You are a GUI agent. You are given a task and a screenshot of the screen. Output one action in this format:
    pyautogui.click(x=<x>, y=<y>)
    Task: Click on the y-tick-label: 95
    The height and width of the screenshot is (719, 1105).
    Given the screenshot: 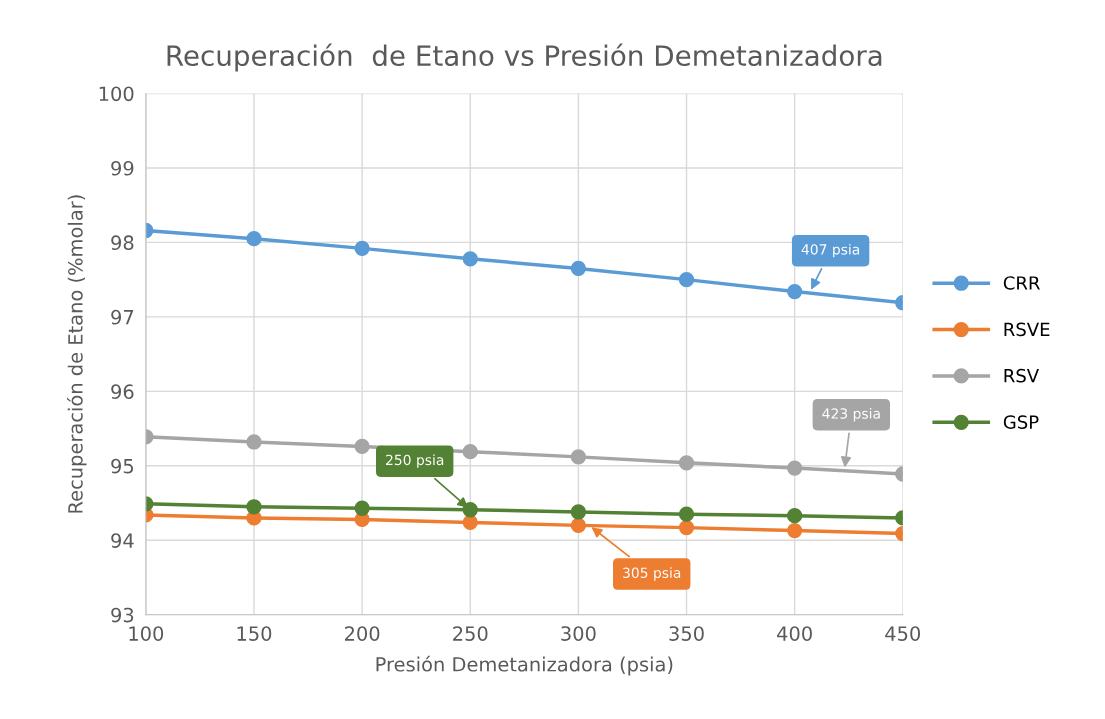 What is the action you would take?
    pyautogui.click(x=122, y=466)
    